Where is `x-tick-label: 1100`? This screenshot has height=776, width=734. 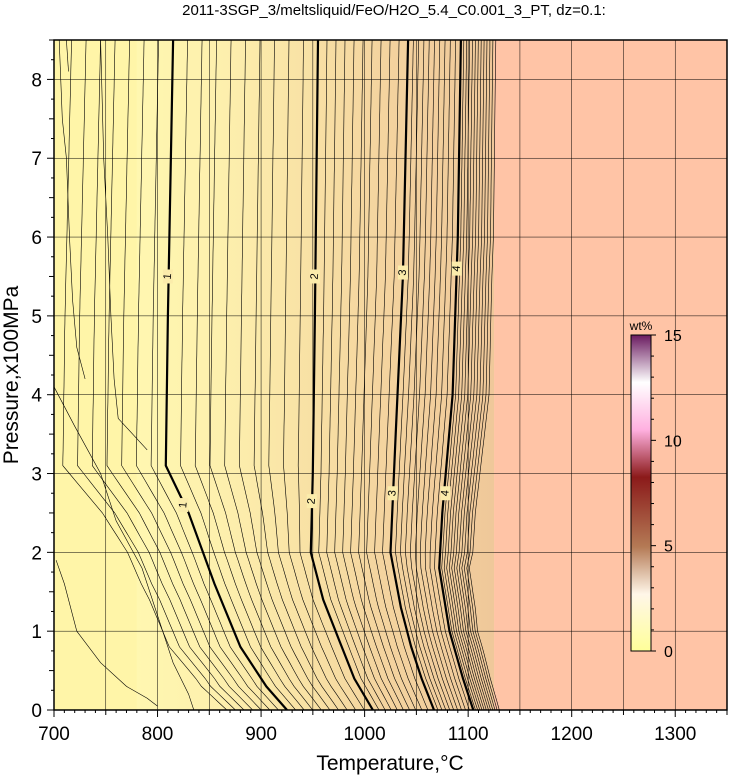
x-tick-label: 1100 is located at coordinates (468, 734).